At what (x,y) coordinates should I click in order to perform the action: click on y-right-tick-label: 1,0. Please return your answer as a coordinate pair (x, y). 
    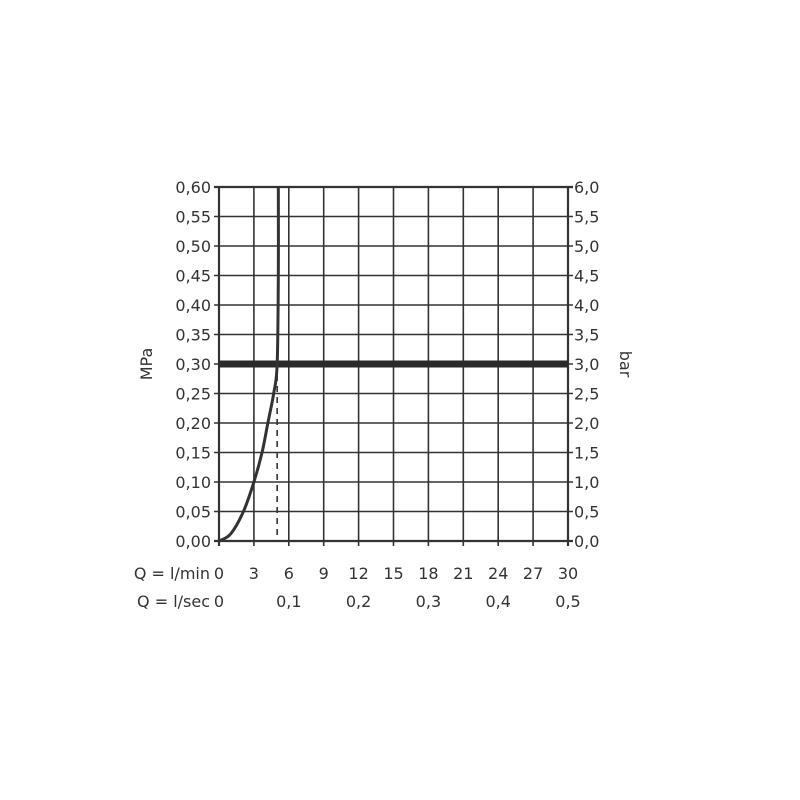
    Looking at the image, I should click on (586, 482).